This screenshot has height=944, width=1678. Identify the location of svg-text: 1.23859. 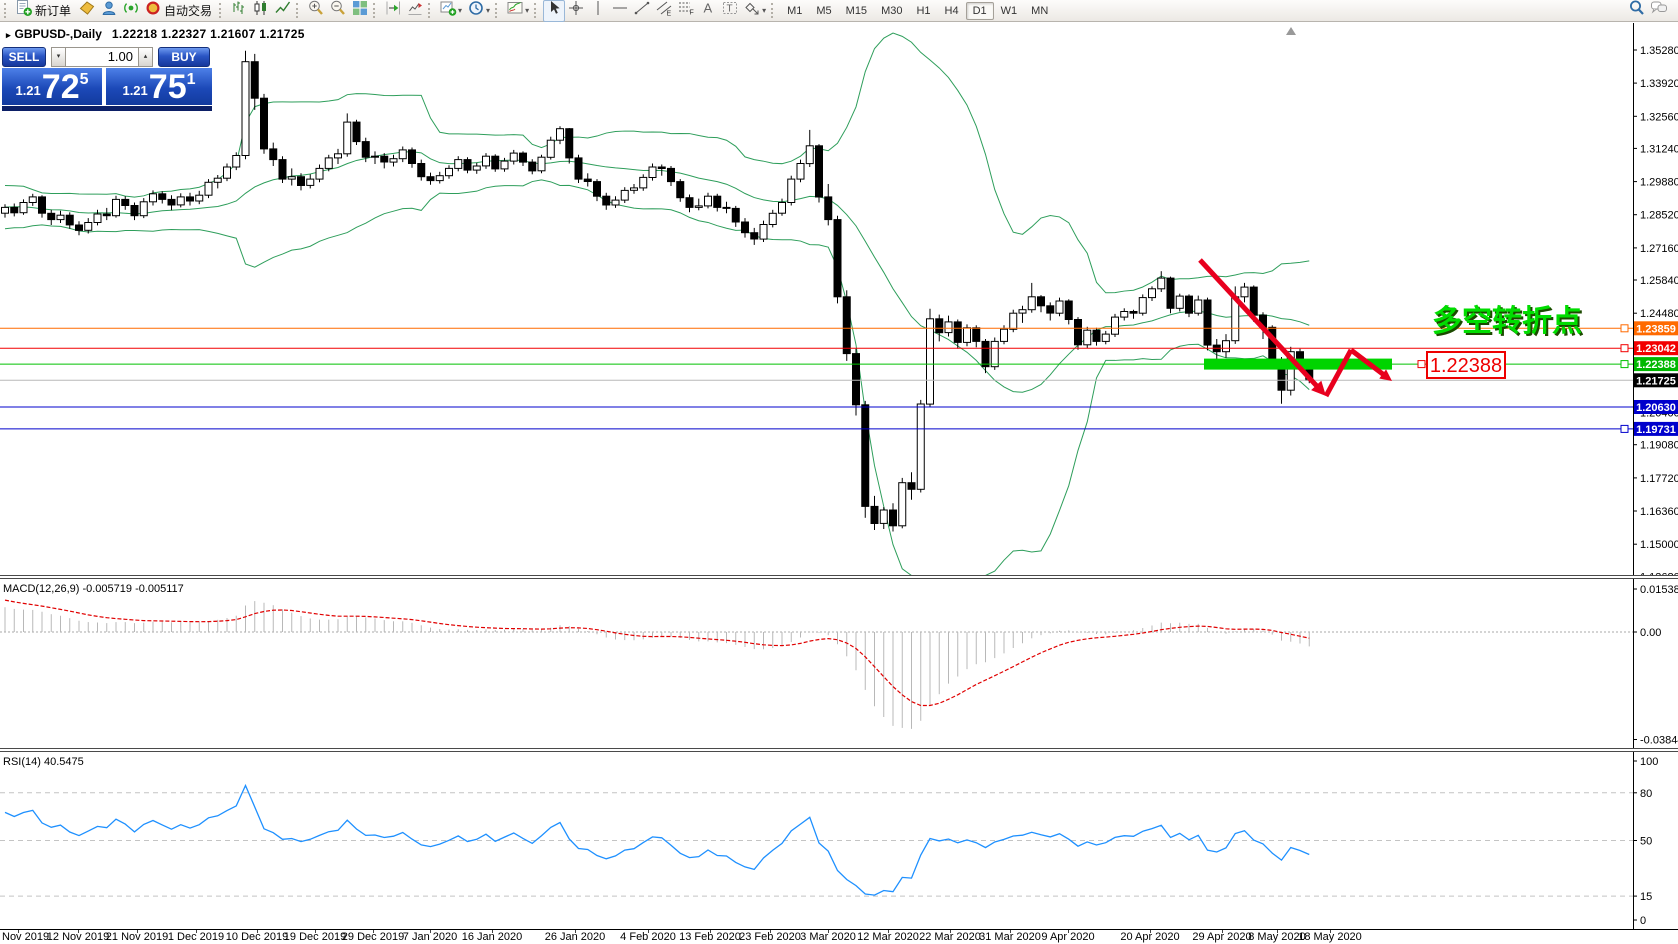
(1656, 329).